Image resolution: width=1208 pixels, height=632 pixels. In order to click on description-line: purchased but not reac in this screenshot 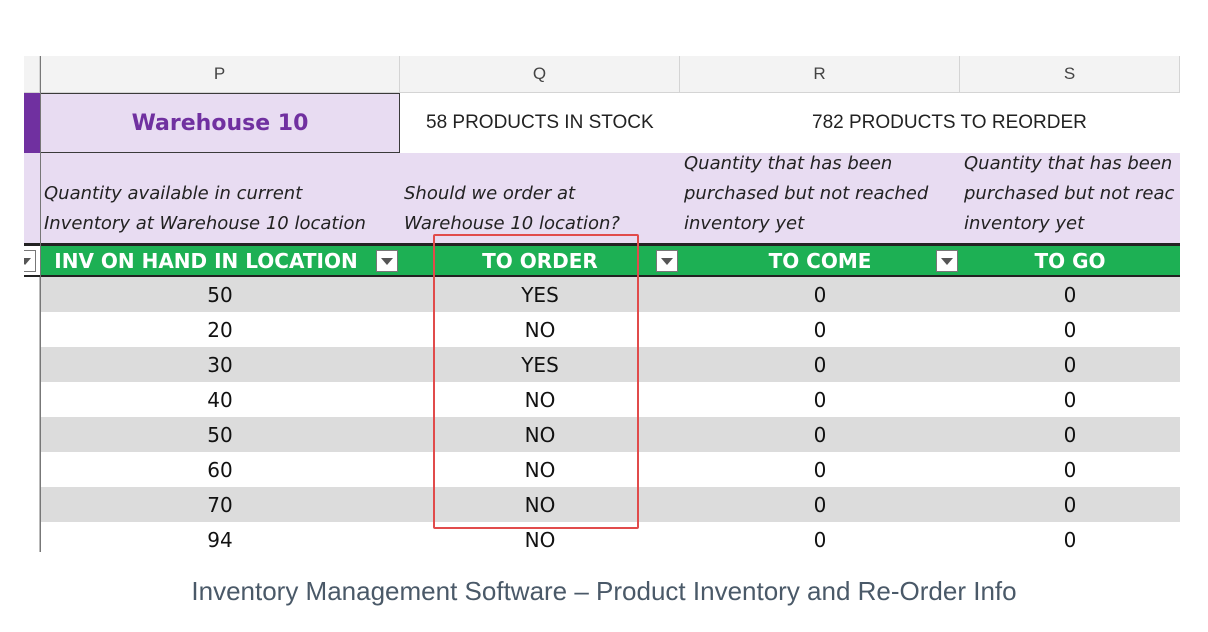, I will do `click(1069, 193)`.